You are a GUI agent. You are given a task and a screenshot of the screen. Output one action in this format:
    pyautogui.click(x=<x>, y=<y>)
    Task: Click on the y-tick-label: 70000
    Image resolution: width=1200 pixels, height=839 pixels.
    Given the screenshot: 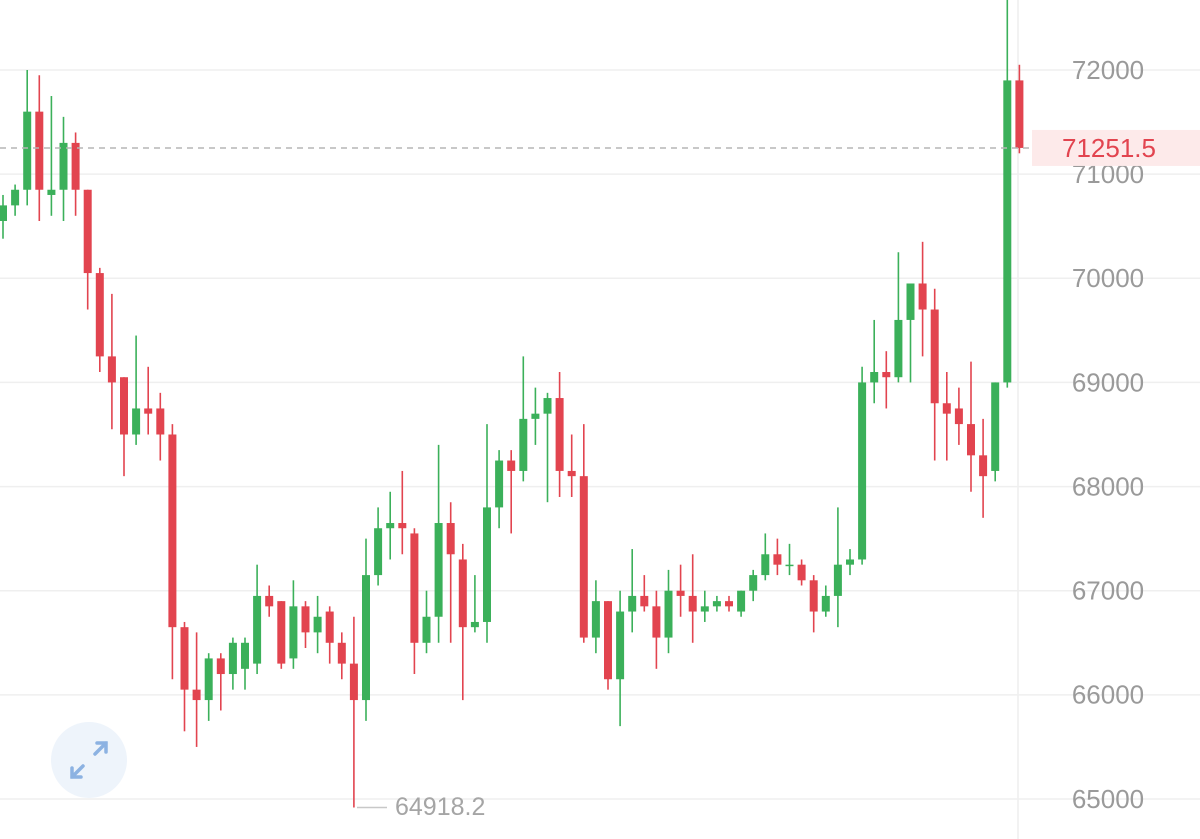 What is the action you would take?
    pyautogui.click(x=1108, y=278)
    